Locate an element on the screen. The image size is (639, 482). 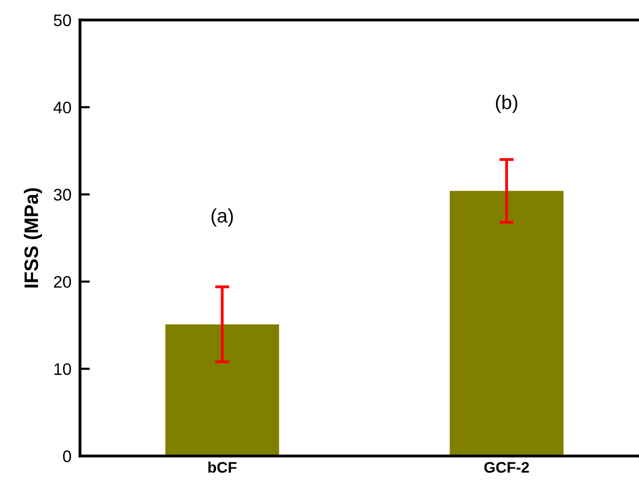
y-tick-label: 50 is located at coordinates (63, 20).